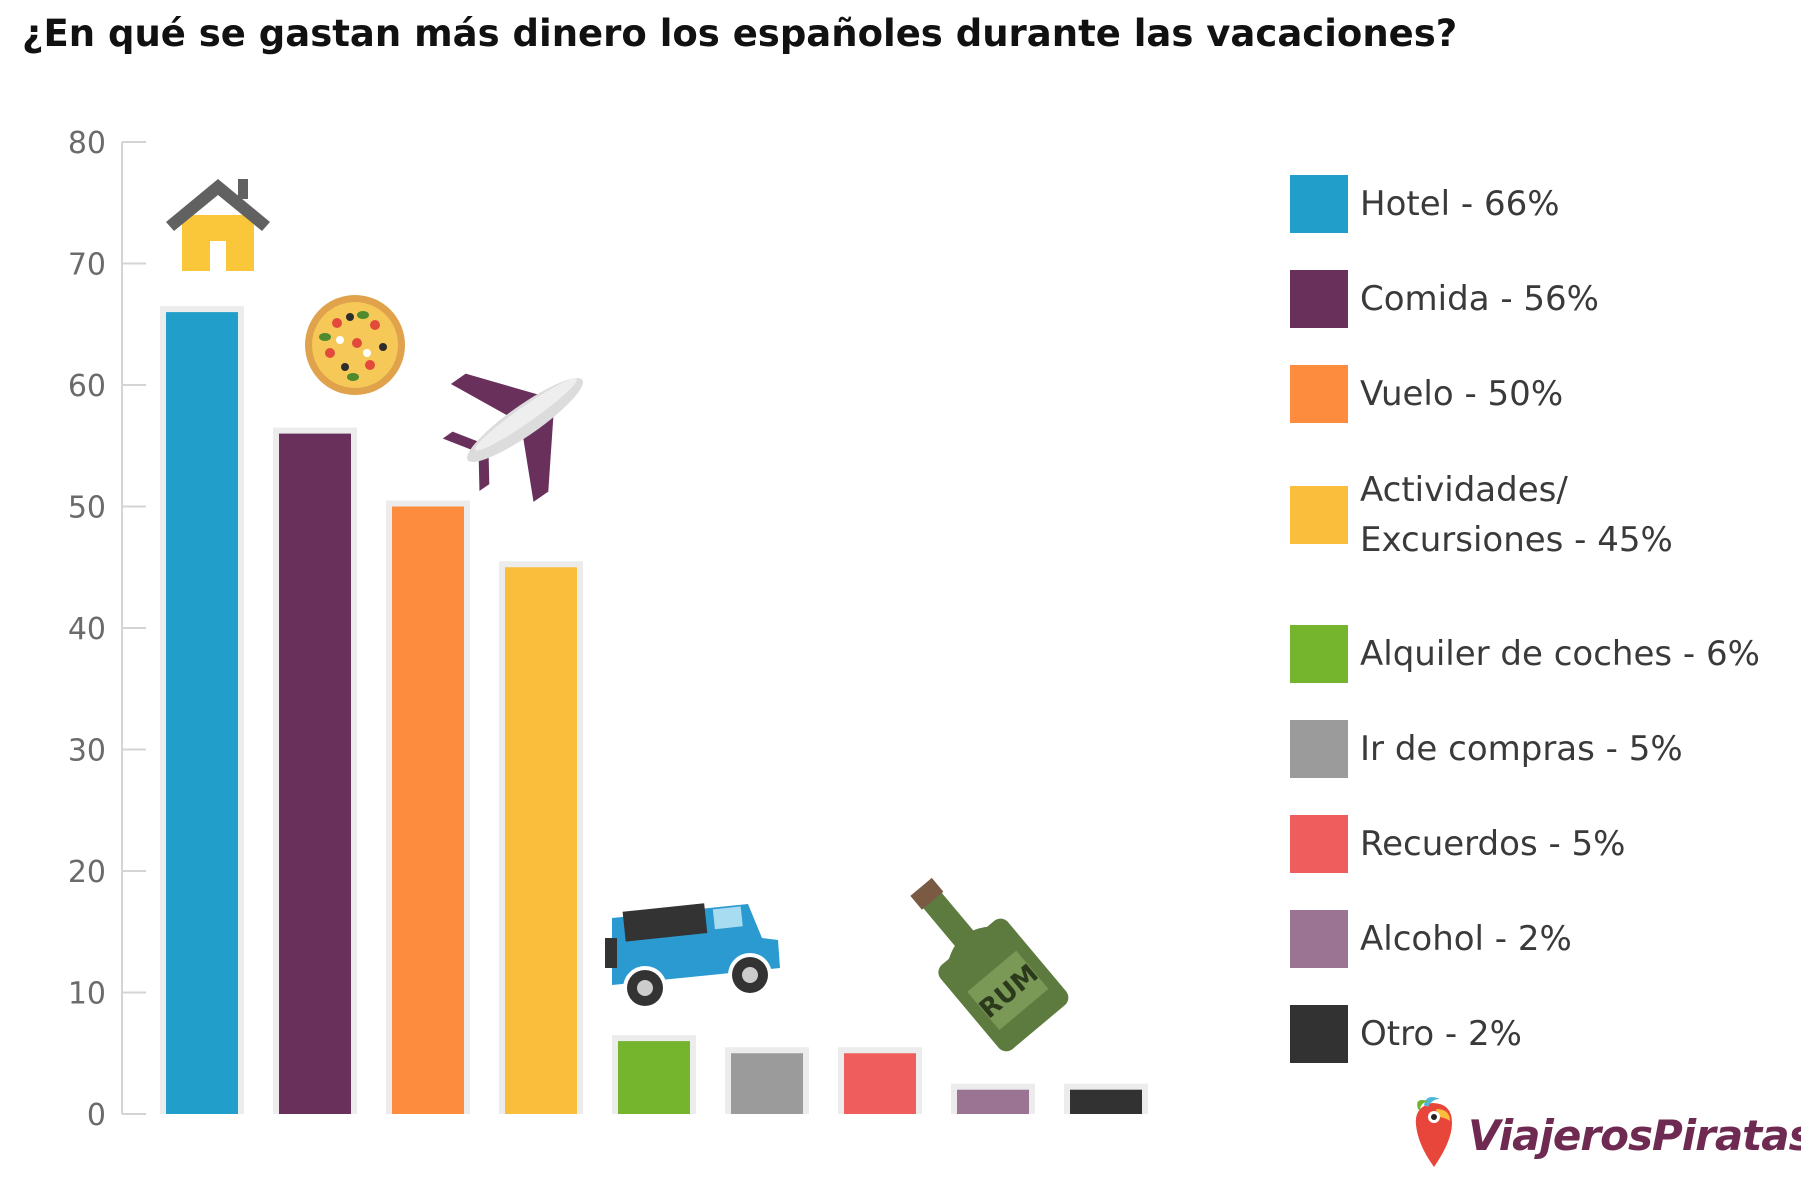 This screenshot has width=1801, height=1200. I want to click on y-tick-label: 80, so click(87, 143).